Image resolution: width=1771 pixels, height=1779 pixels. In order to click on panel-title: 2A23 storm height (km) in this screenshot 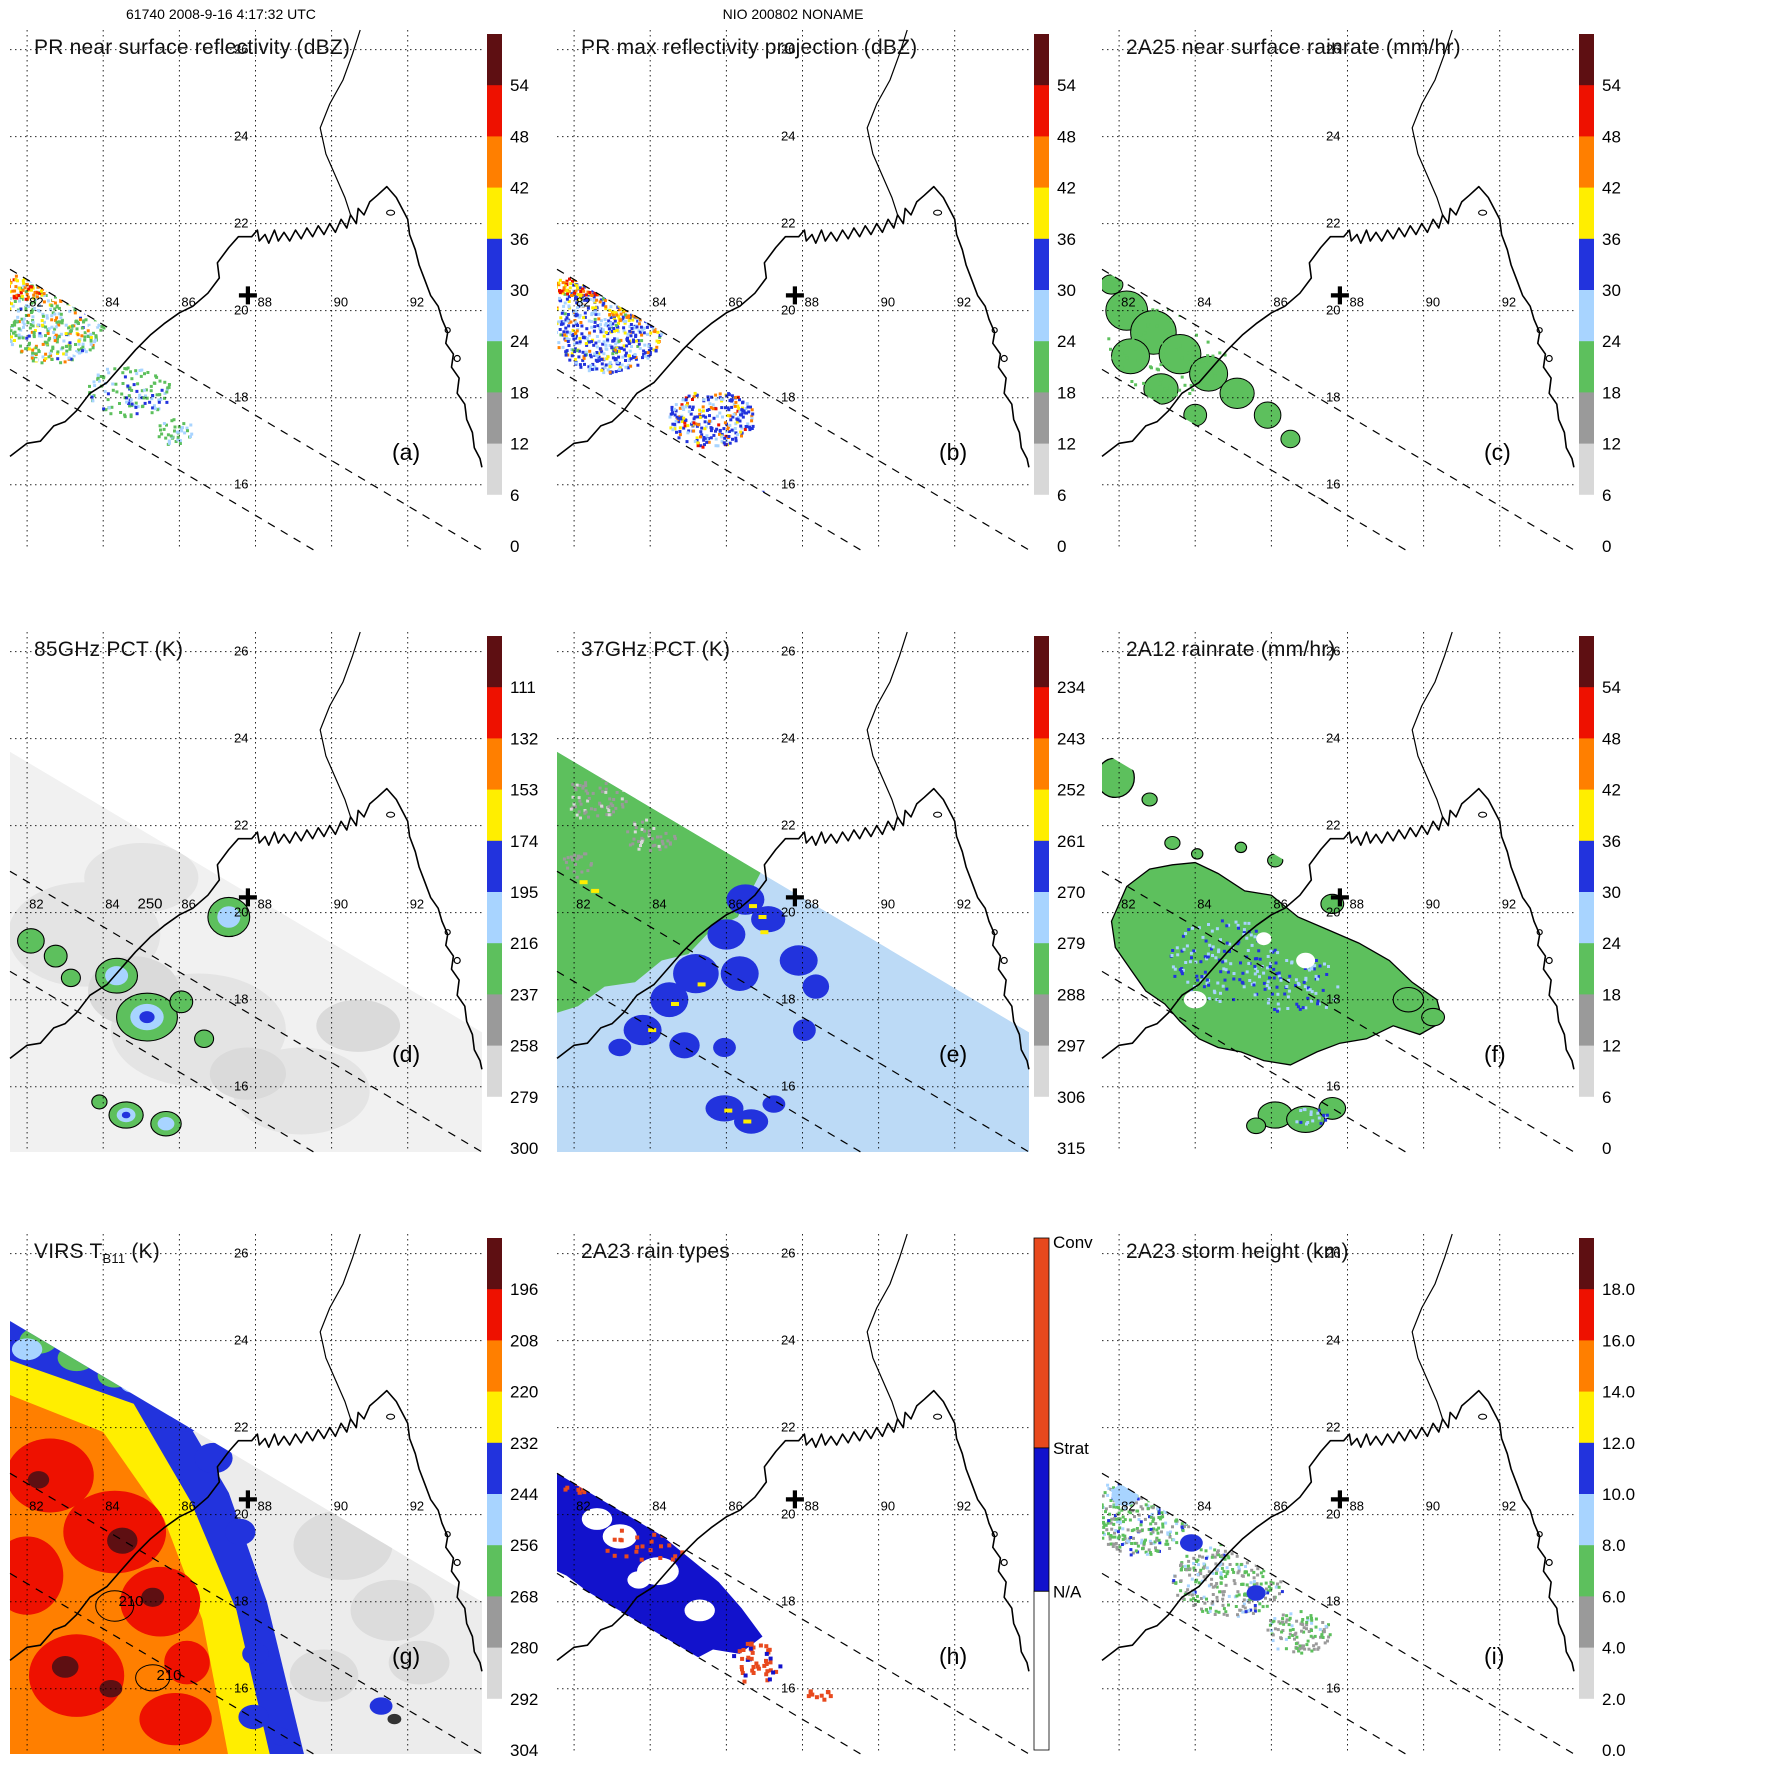, I will do `click(1237, 1251)`.